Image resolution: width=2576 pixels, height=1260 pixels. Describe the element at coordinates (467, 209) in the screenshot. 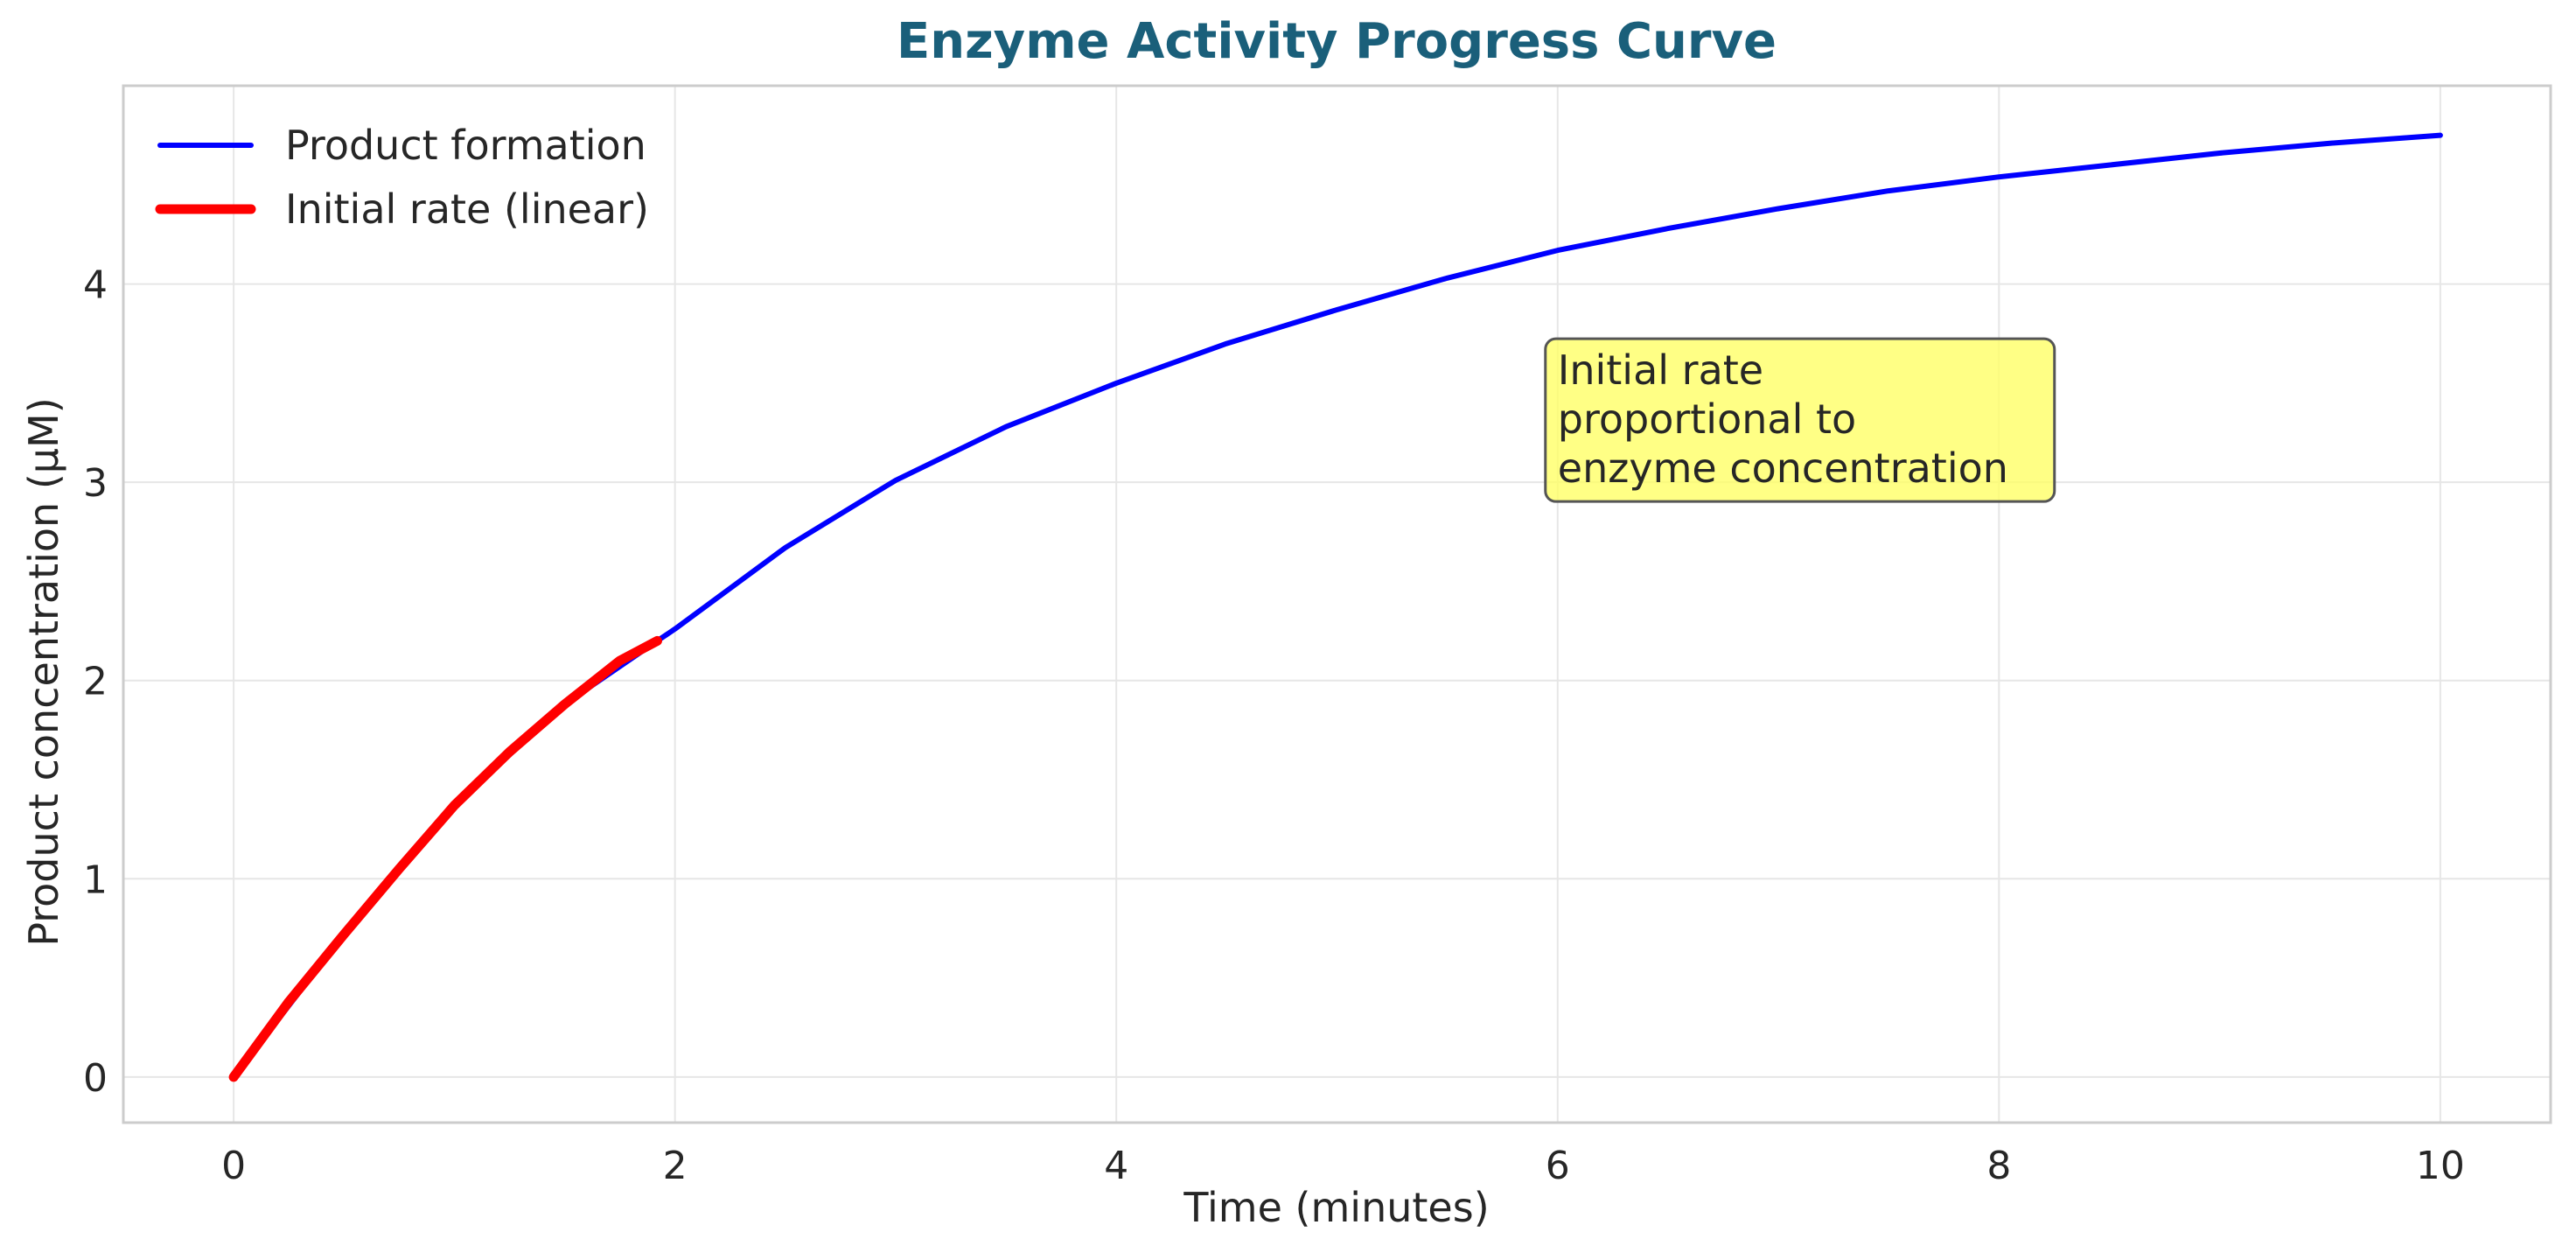

I see `legend-label: Initial rate (linear)` at that location.